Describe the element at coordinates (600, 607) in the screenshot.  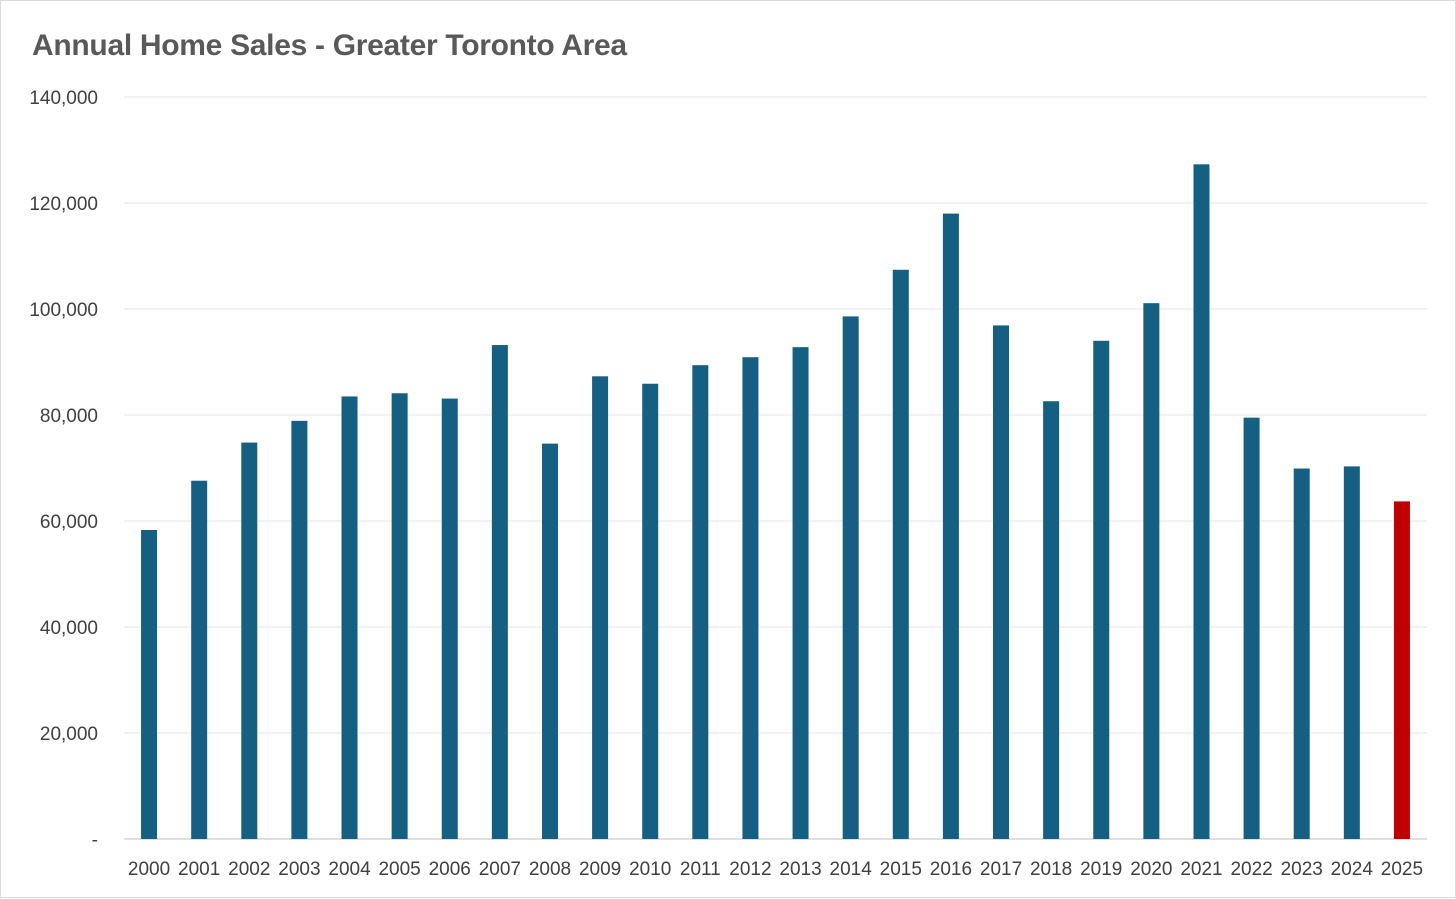
I see `bar-2009` at that location.